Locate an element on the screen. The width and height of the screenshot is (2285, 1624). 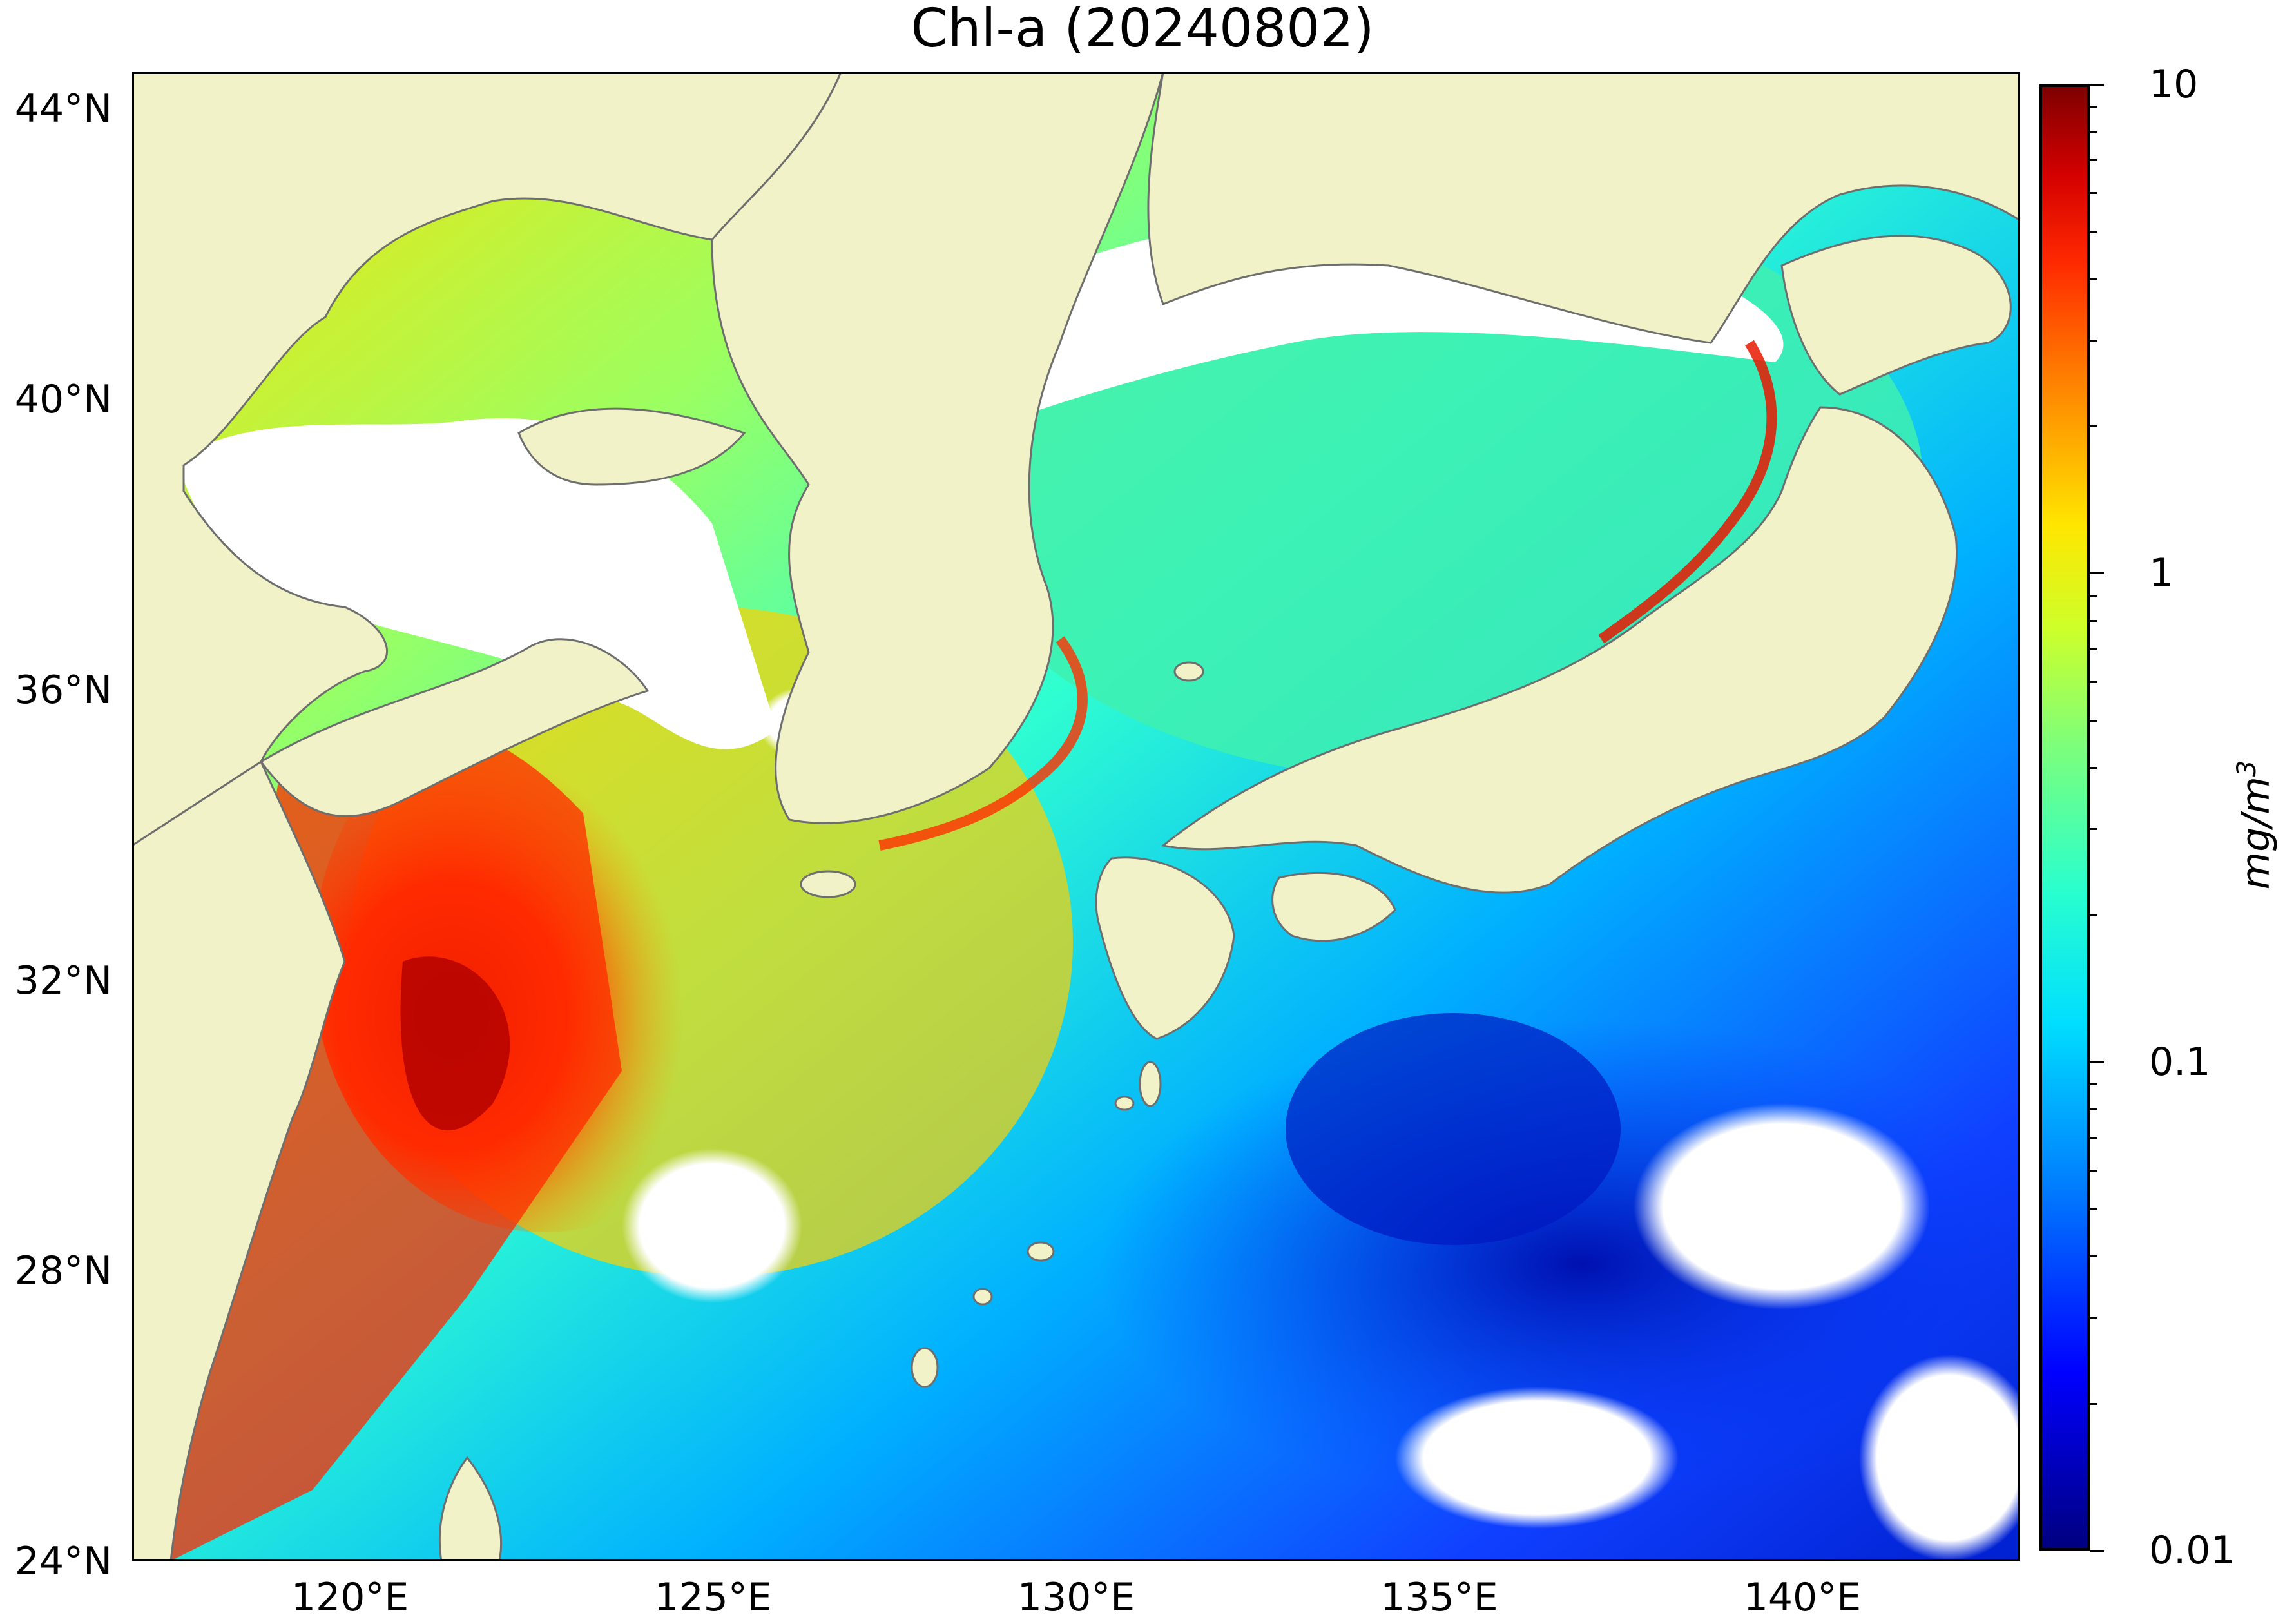
land-ulleungdo is located at coordinates (1188, 671).